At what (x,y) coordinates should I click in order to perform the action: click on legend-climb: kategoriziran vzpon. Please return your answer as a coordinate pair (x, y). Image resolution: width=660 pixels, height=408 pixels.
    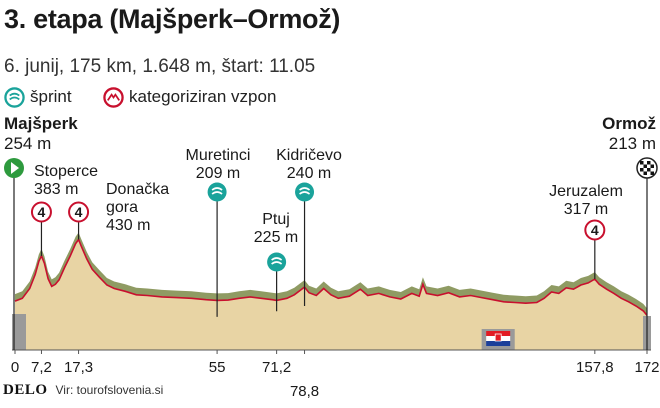
    Looking at the image, I should click on (189, 97).